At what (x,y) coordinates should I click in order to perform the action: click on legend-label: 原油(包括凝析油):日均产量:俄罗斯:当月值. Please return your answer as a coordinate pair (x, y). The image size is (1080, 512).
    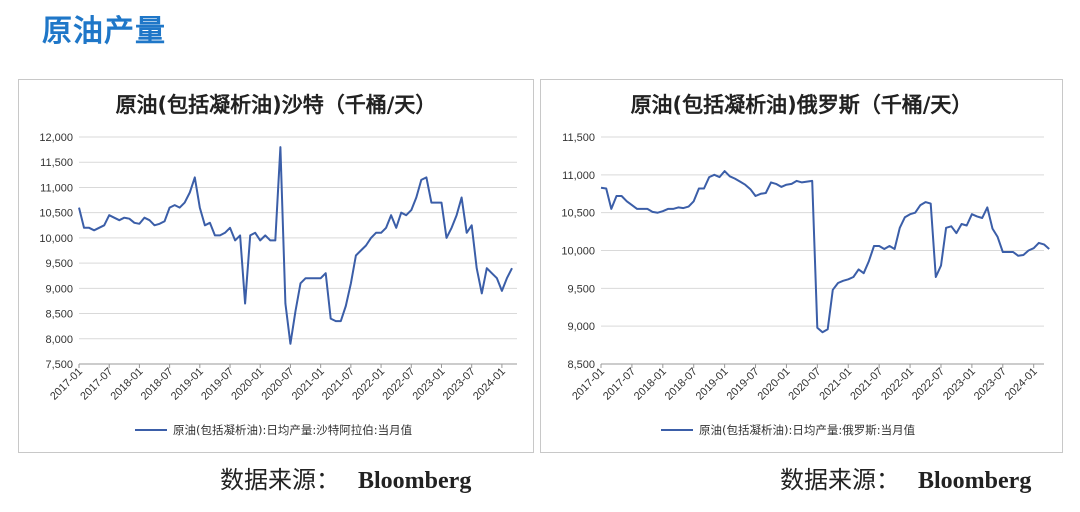
    Looking at the image, I should click on (807, 430).